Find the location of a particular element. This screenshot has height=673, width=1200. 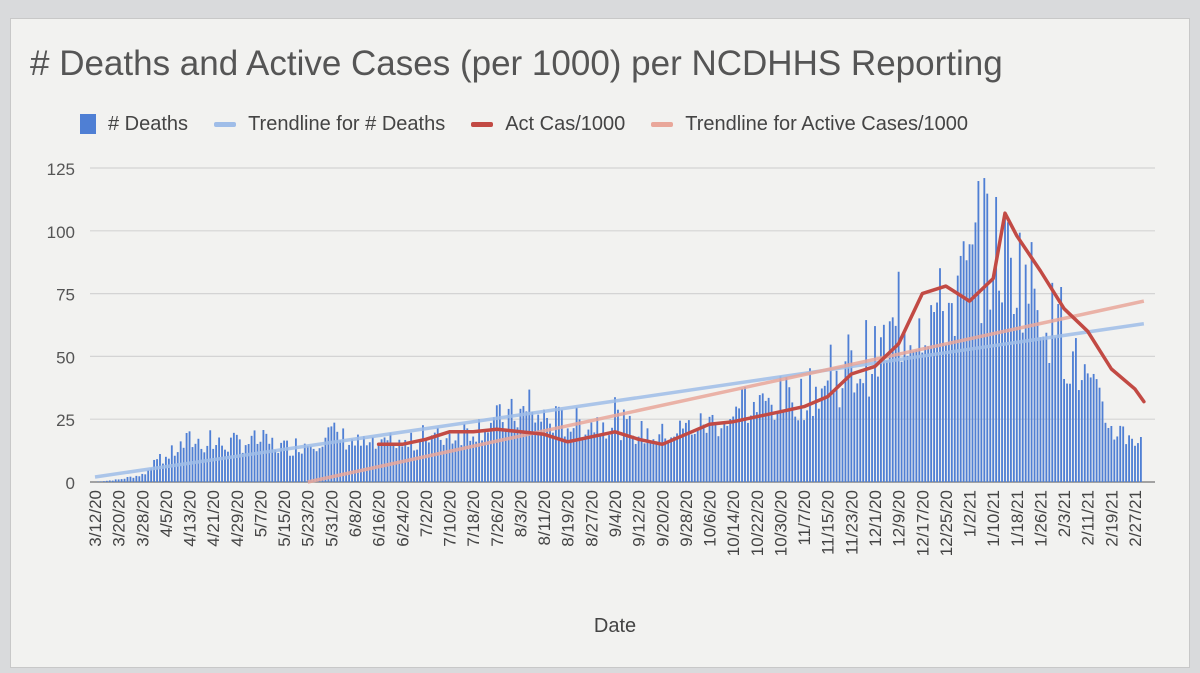

x-tick-label: 12/9/20 is located at coordinates (899, 518).